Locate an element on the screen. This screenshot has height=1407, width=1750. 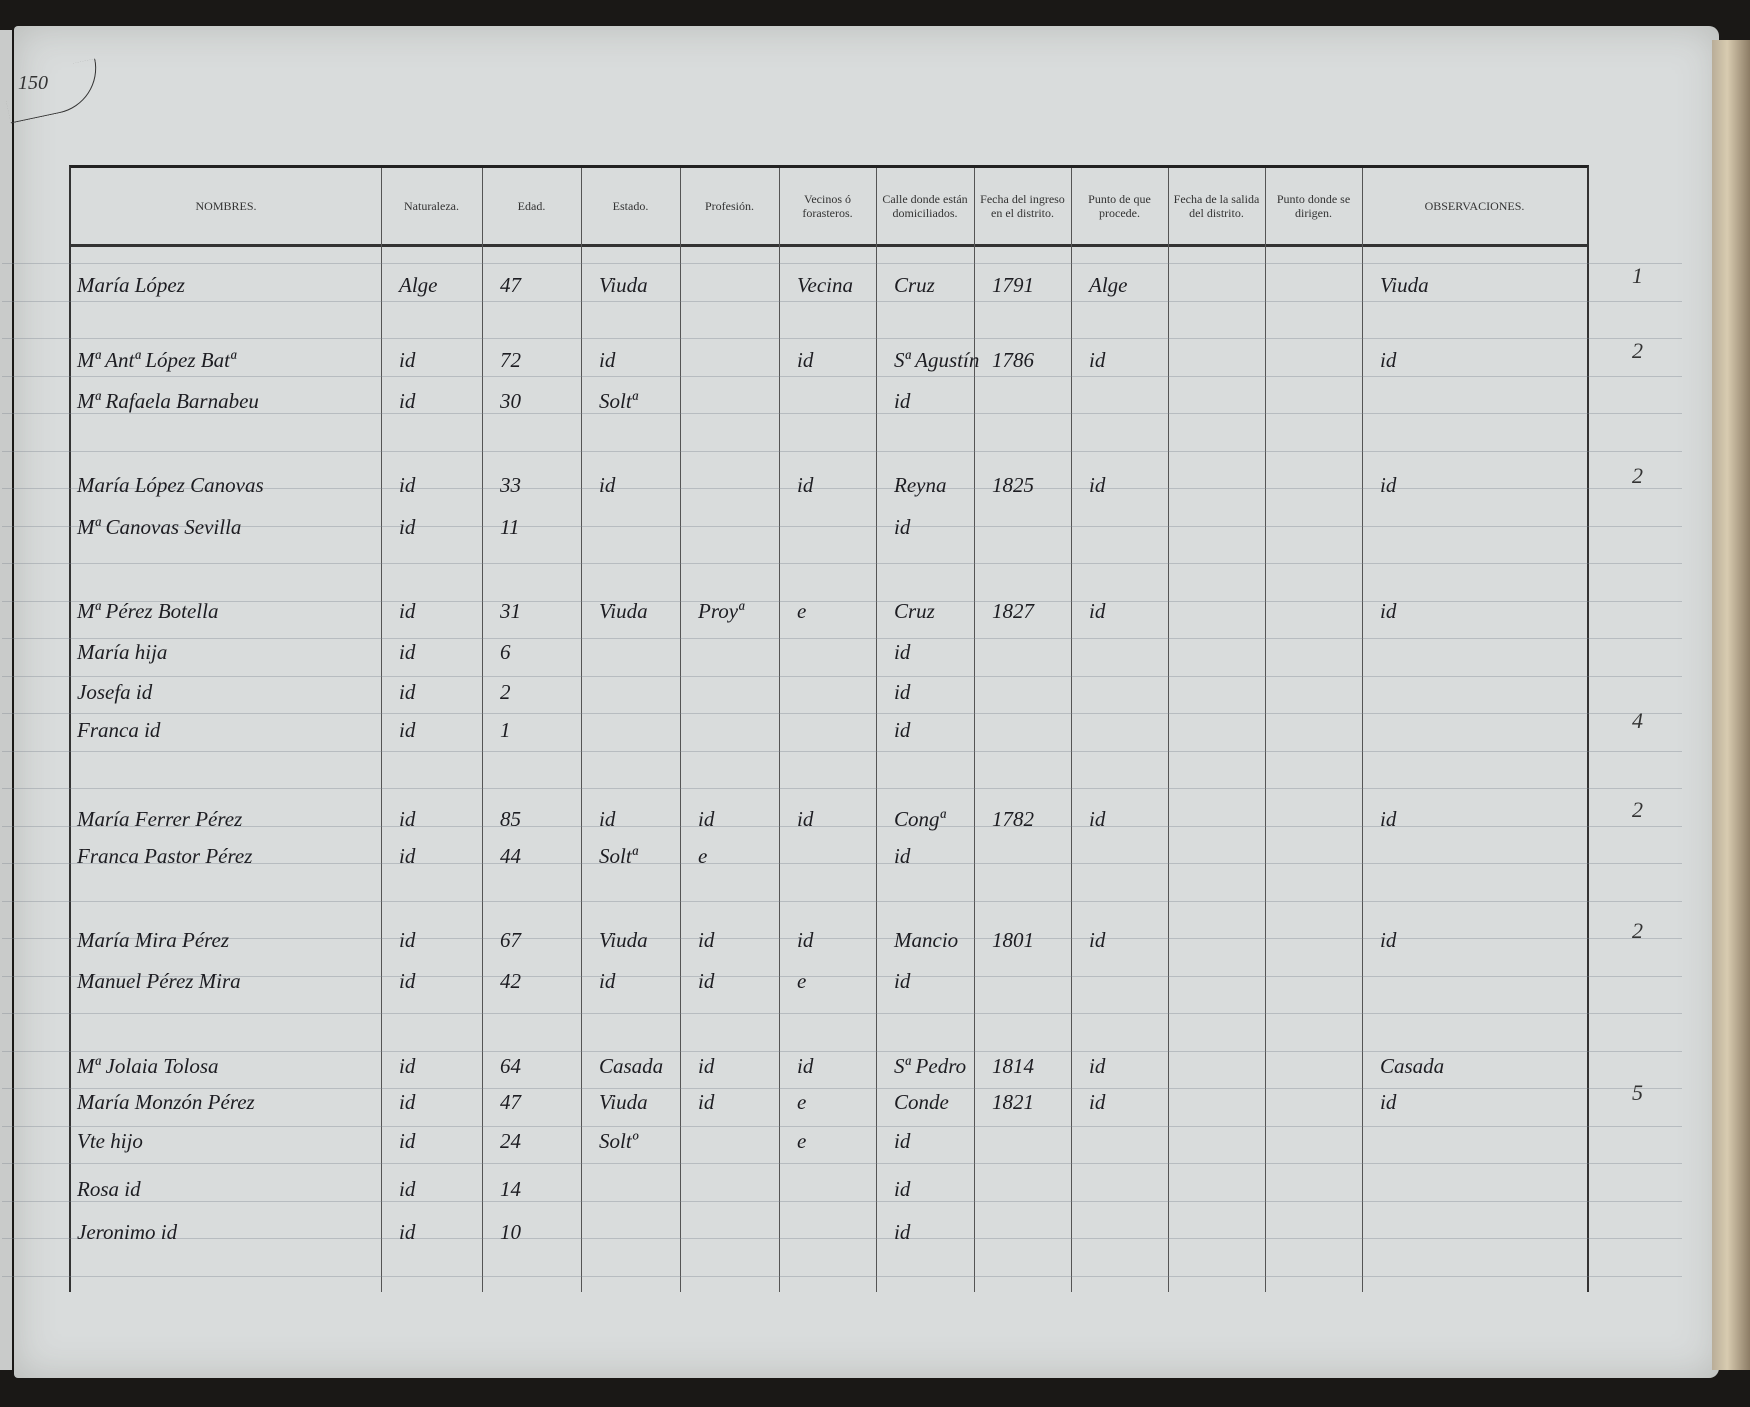
cell-edad: 14 is located at coordinates (510, 1189).